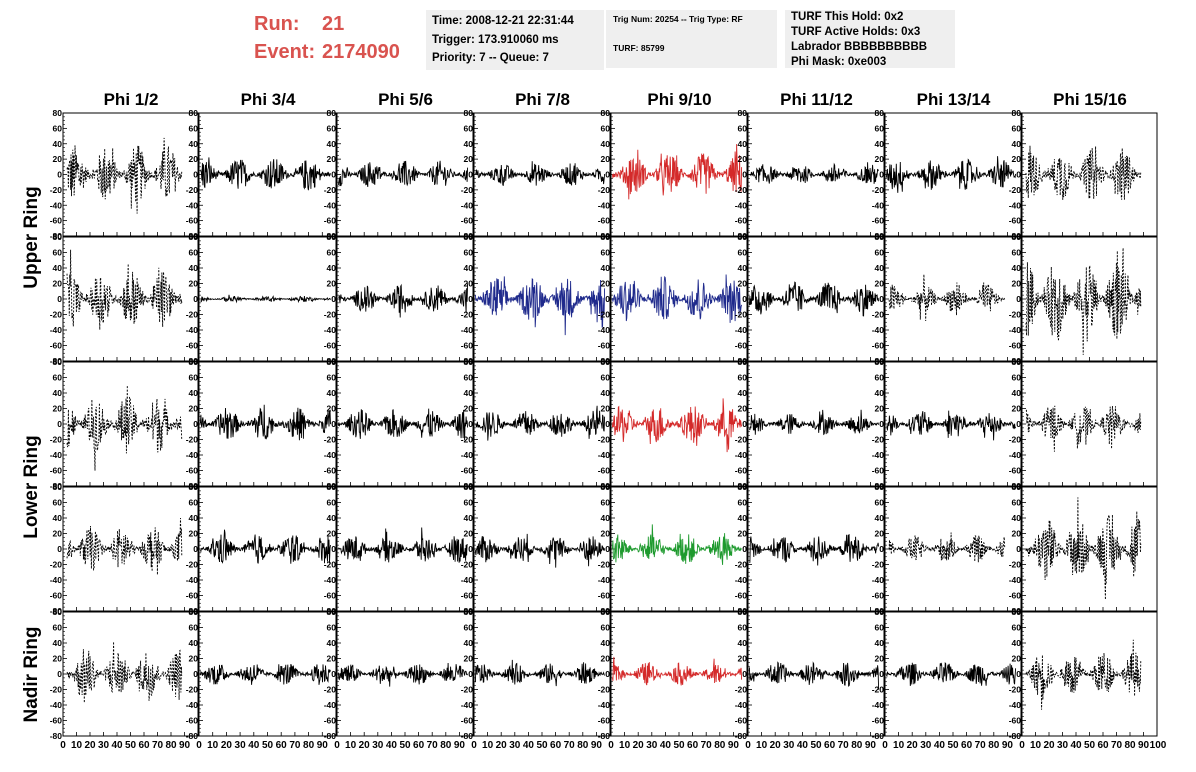 The width and height of the screenshot is (1196, 772). What do you see at coordinates (540, 306) in the screenshot?
I see `waveform-trace-r2-c4` at bounding box center [540, 306].